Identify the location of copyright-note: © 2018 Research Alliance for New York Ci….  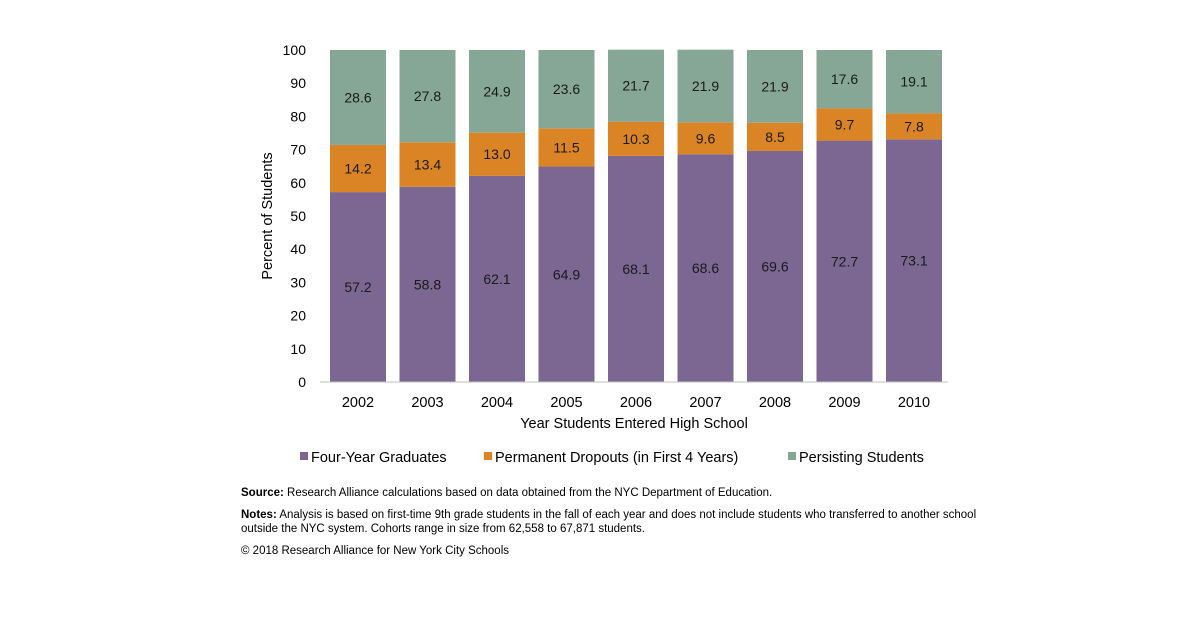
(375, 551).